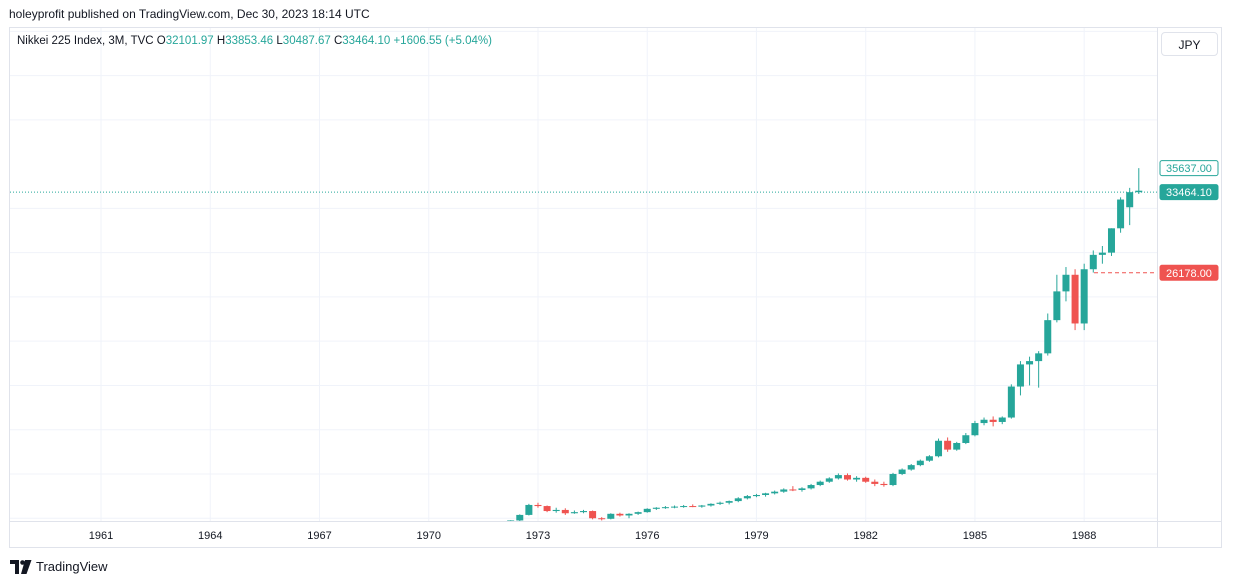 This screenshot has width=1233, height=584. What do you see at coordinates (442, 41) in the screenshot?
I see `change-value: +1606.55 (+5.04%)` at bounding box center [442, 41].